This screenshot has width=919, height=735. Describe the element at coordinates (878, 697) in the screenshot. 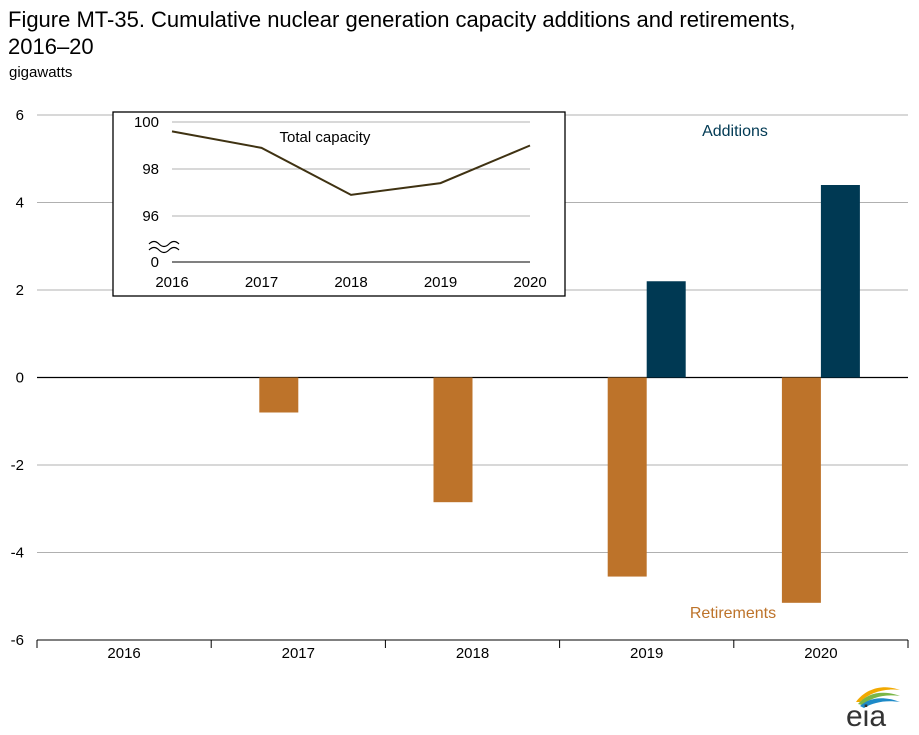

I see `eia-logo-swoosh-icon` at that location.